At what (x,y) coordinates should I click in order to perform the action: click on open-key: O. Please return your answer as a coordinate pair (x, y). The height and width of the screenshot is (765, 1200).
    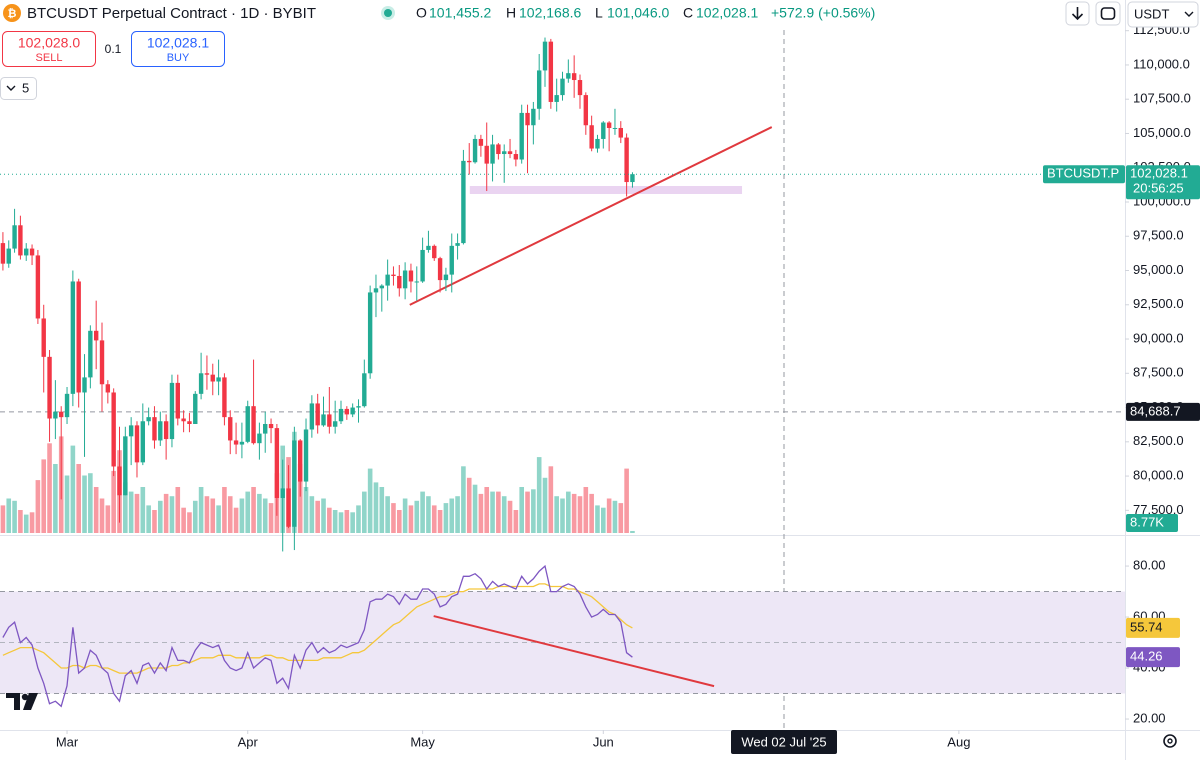
    Looking at the image, I should click on (421, 13).